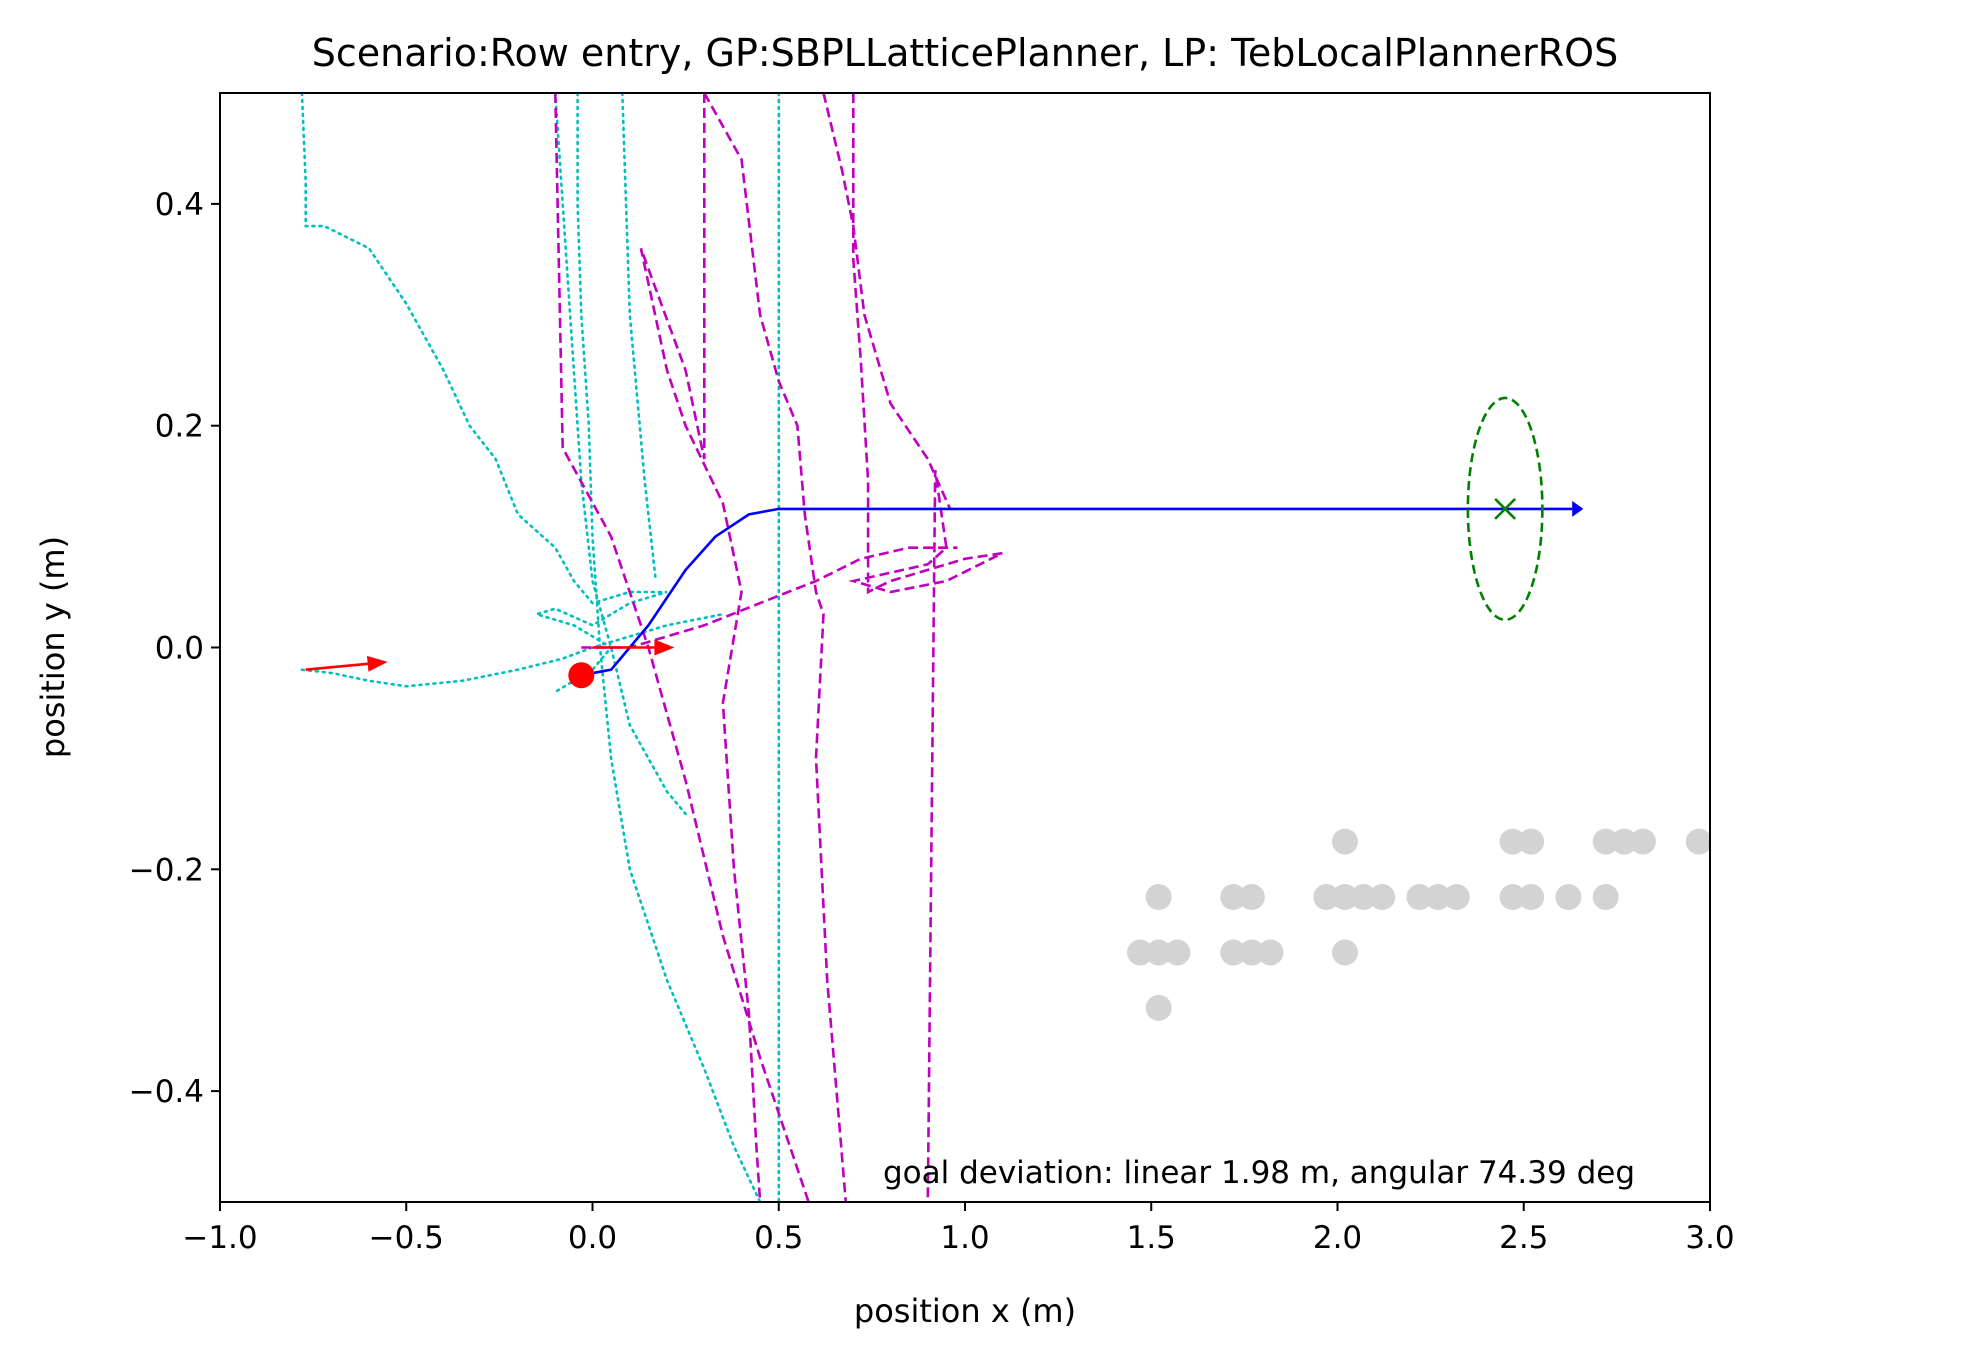 The image size is (1968, 1361). I want to click on goal-marker, so click(1505, 508).